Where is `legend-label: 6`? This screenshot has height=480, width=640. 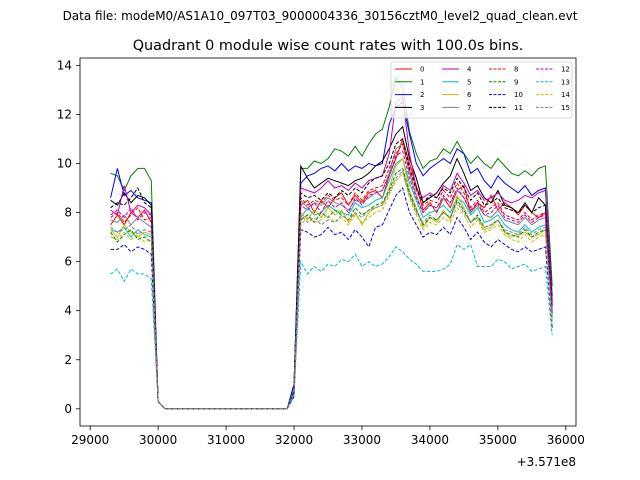 legend-label: 6 is located at coordinates (469, 95).